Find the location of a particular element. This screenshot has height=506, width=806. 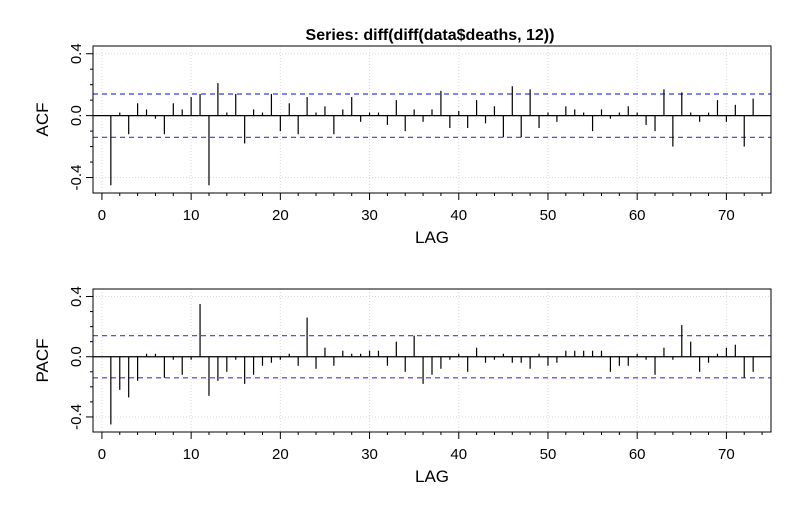

pacf-xtick-label: 70 is located at coordinates (726, 454).